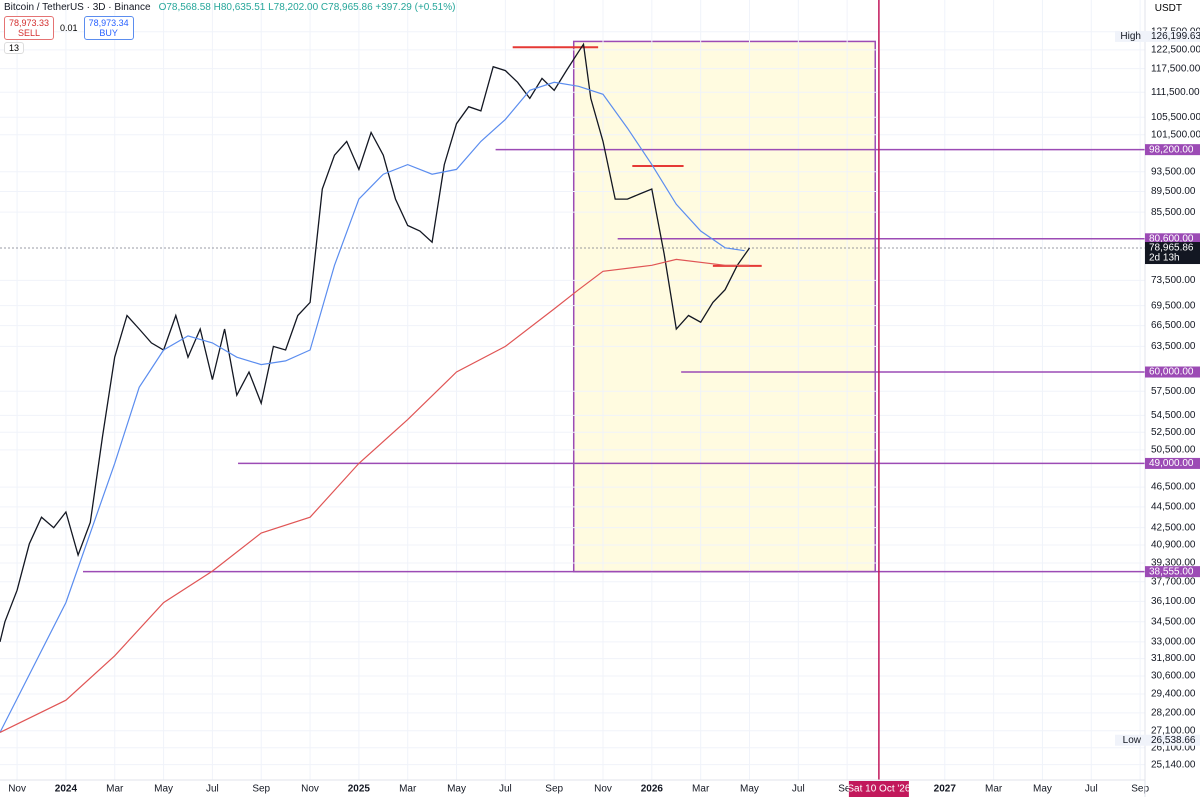 The image size is (1200, 797). What do you see at coordinates (1173, 449) in the screenshot?
I see `y-tick-label: 50,500.00` at bounding box center [1173, 449].